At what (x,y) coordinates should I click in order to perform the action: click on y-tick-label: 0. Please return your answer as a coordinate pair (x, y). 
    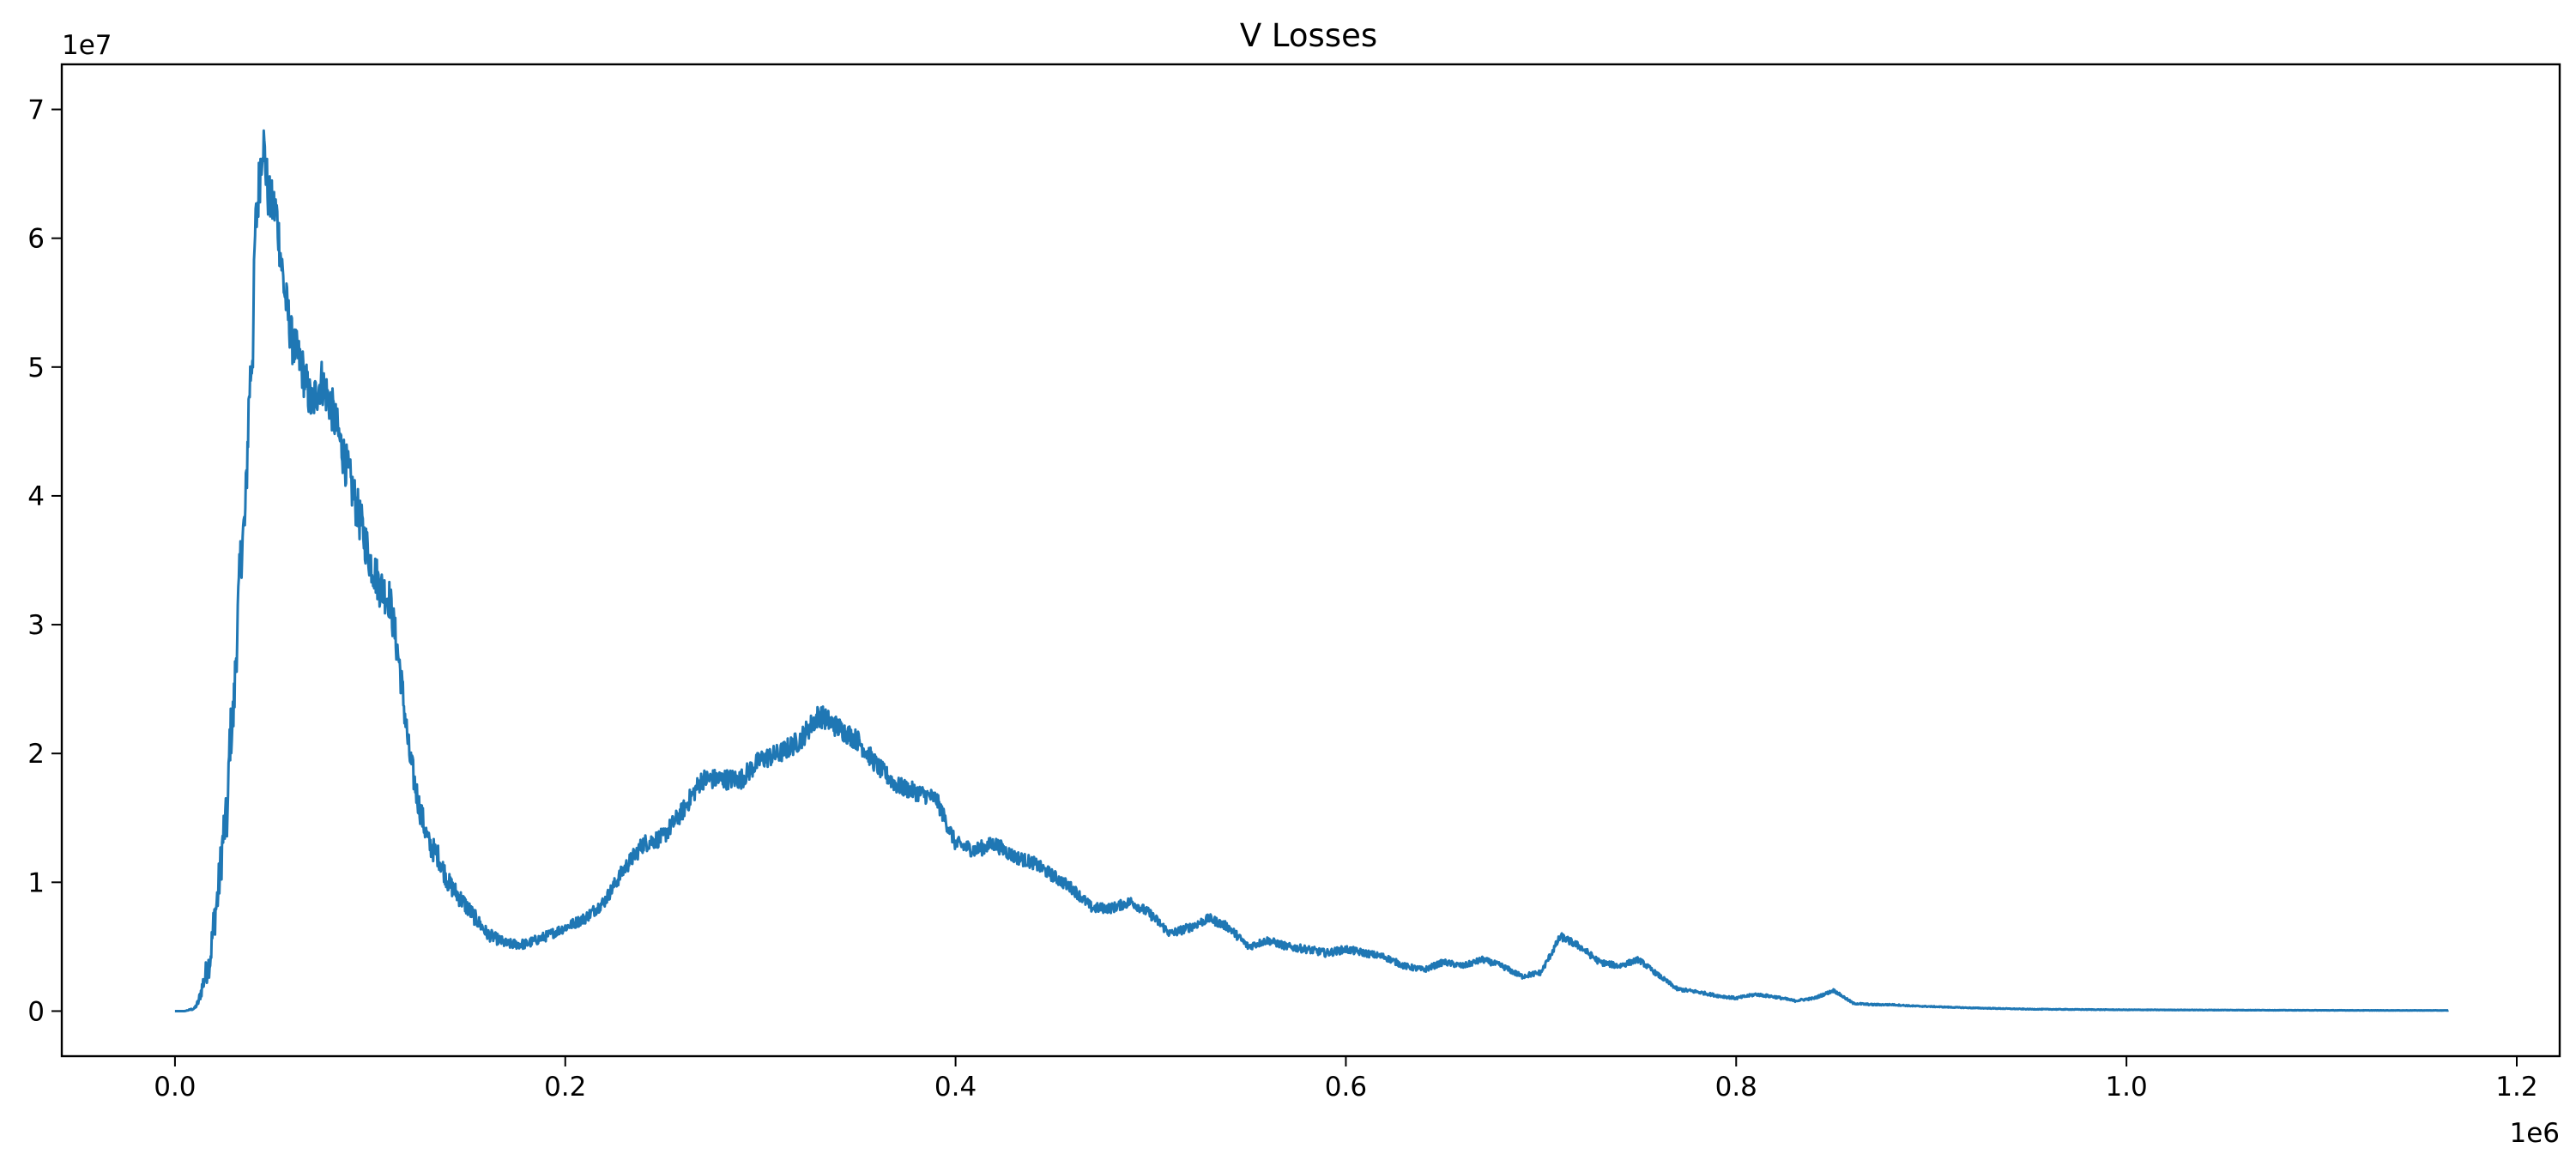
    Looking at the image, I should click on (36, 1011).